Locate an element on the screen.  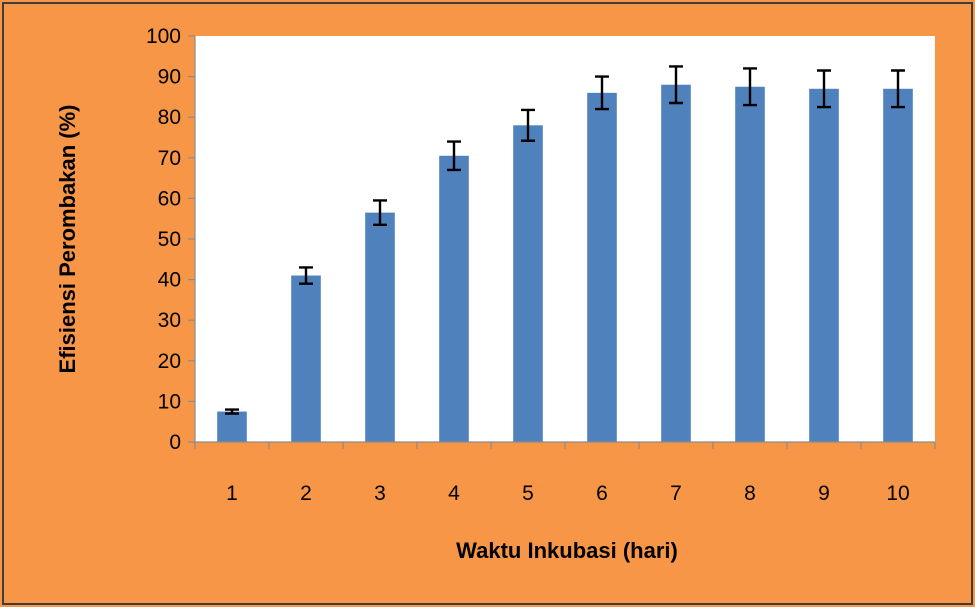
x-tick-label: 1 is located at coordinates (232, 493).